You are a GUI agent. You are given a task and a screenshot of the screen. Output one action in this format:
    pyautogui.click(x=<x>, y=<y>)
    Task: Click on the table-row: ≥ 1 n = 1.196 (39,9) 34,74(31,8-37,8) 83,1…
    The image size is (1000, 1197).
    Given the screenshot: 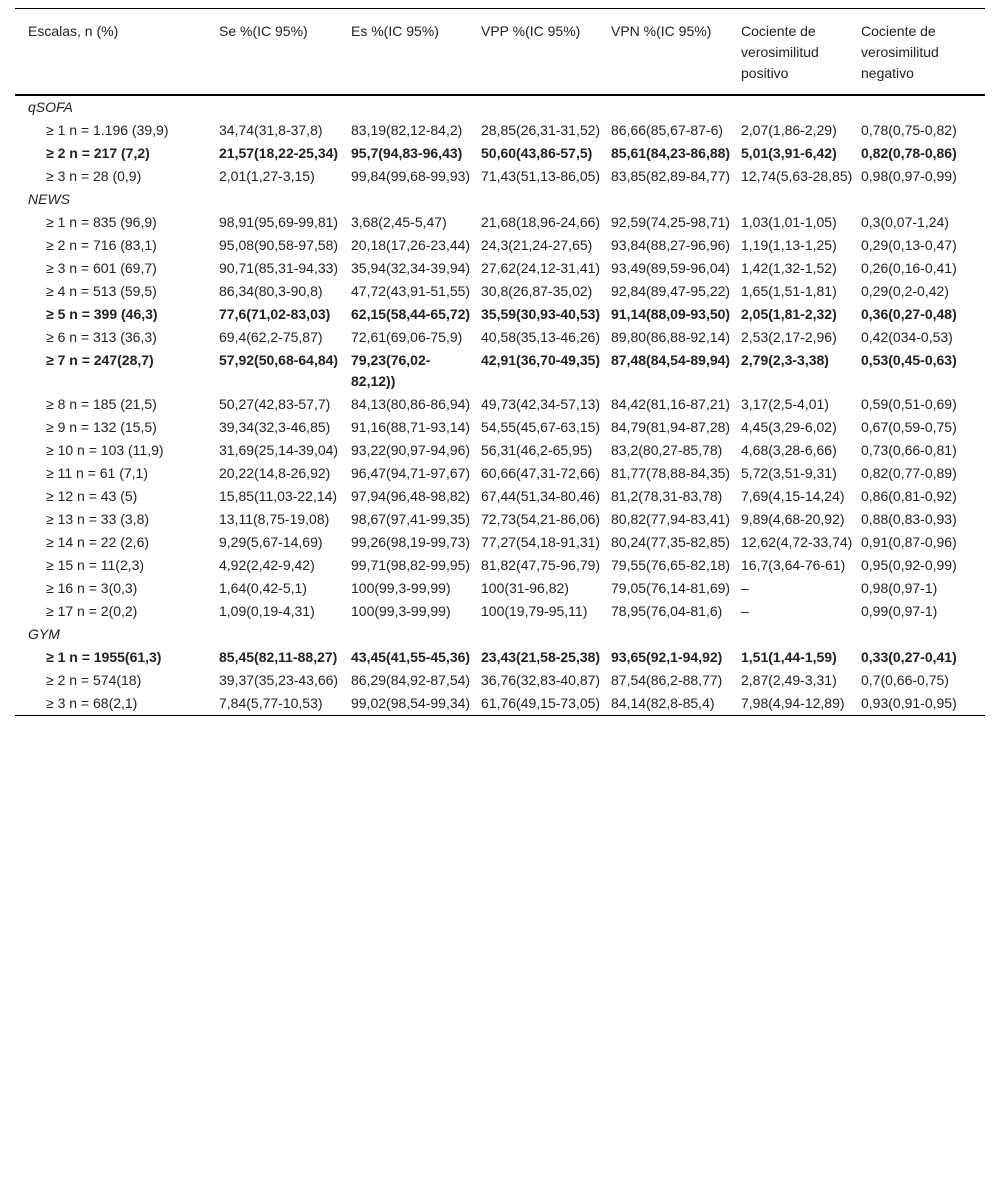 What is the action you would take?
    pyautogui.click(x=500, y=130)
    